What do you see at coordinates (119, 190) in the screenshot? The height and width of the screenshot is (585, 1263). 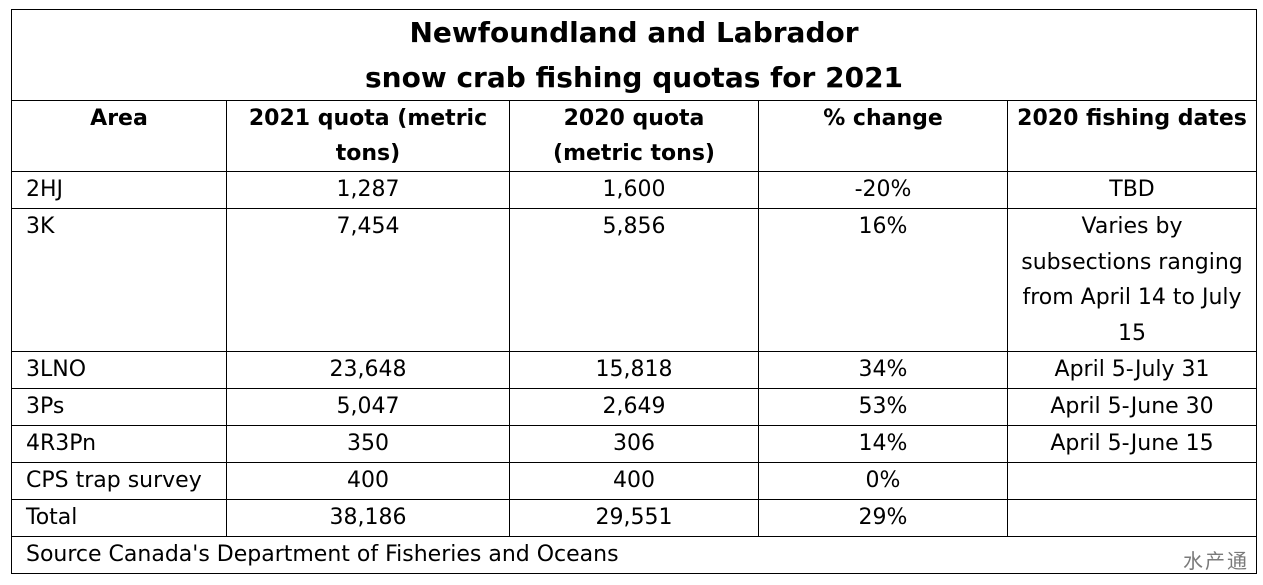 I see `area-cell: 2HJ` at bounding box center [119, 190].